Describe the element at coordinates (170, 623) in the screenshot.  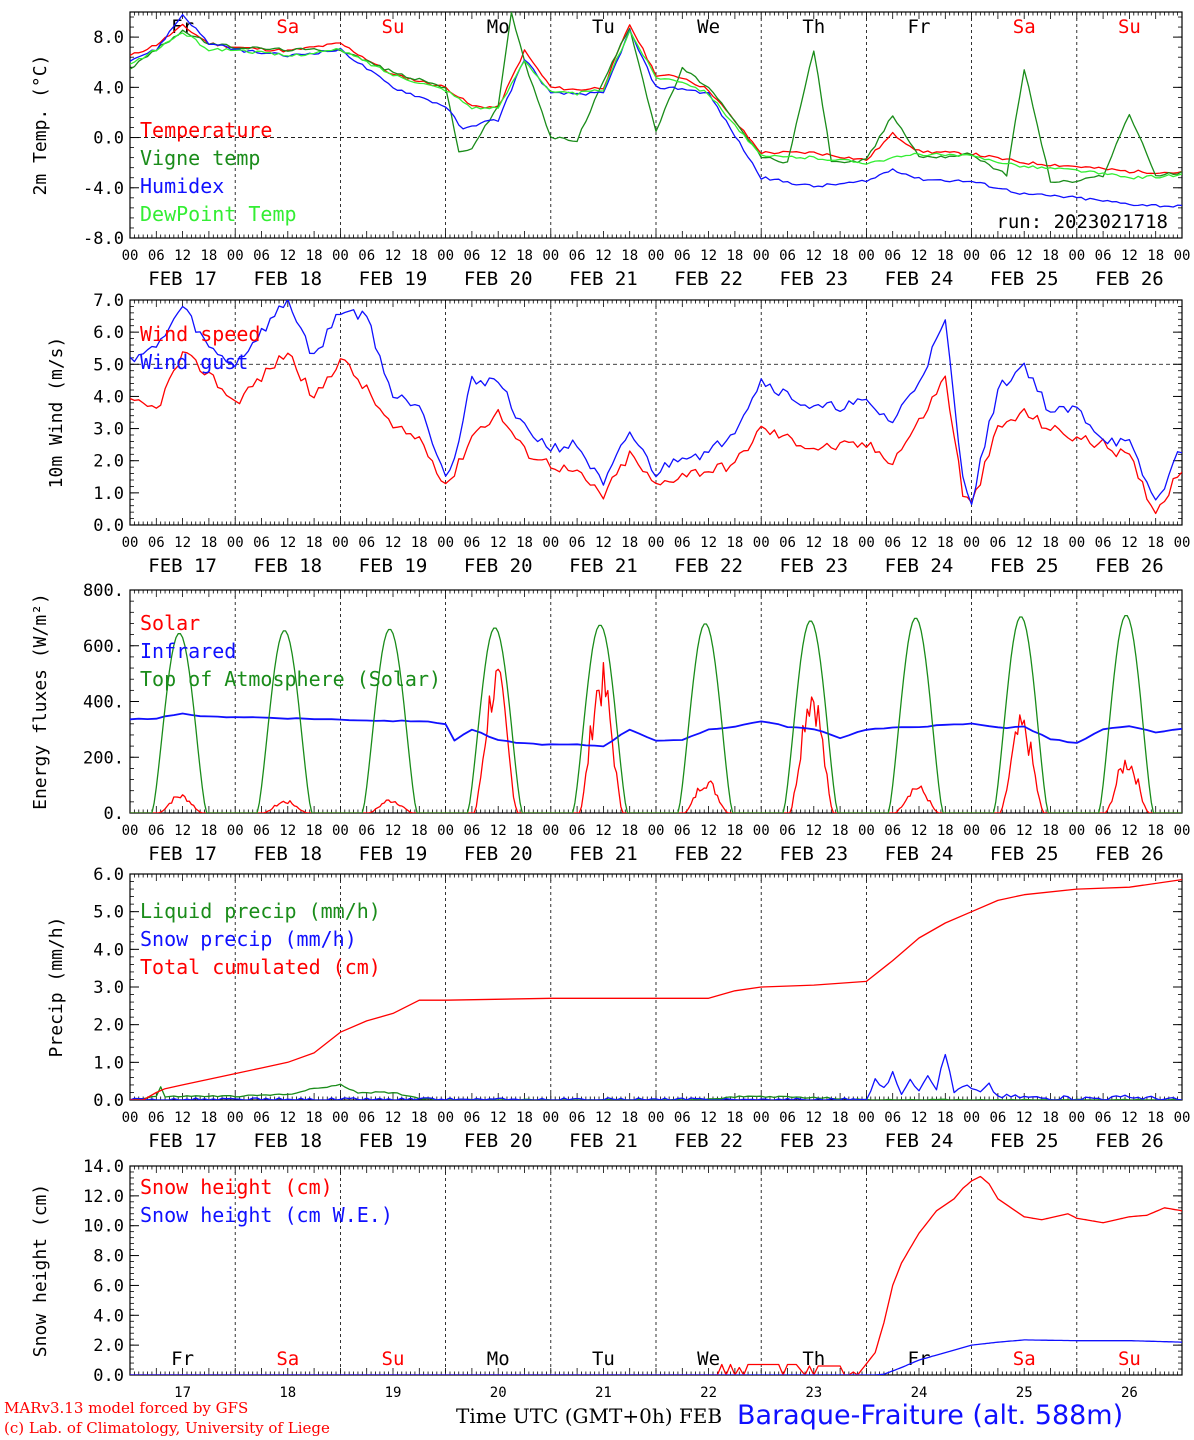
I see `legend-entry: Solar` at that location.